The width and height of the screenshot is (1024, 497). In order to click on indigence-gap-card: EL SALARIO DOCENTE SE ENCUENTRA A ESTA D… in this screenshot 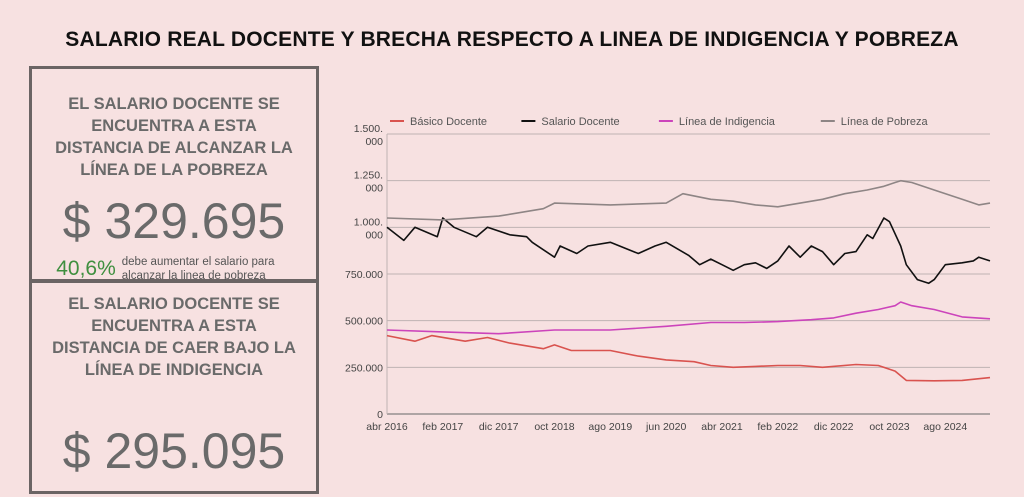, I will do `click(174, 387)`.